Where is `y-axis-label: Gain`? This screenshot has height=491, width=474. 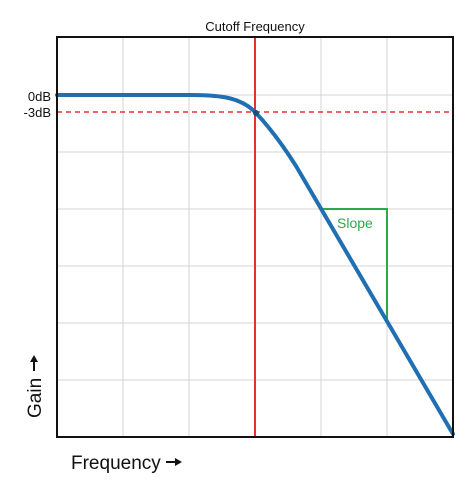
y-axis-label: Gain is located at coordinates (35, 398).